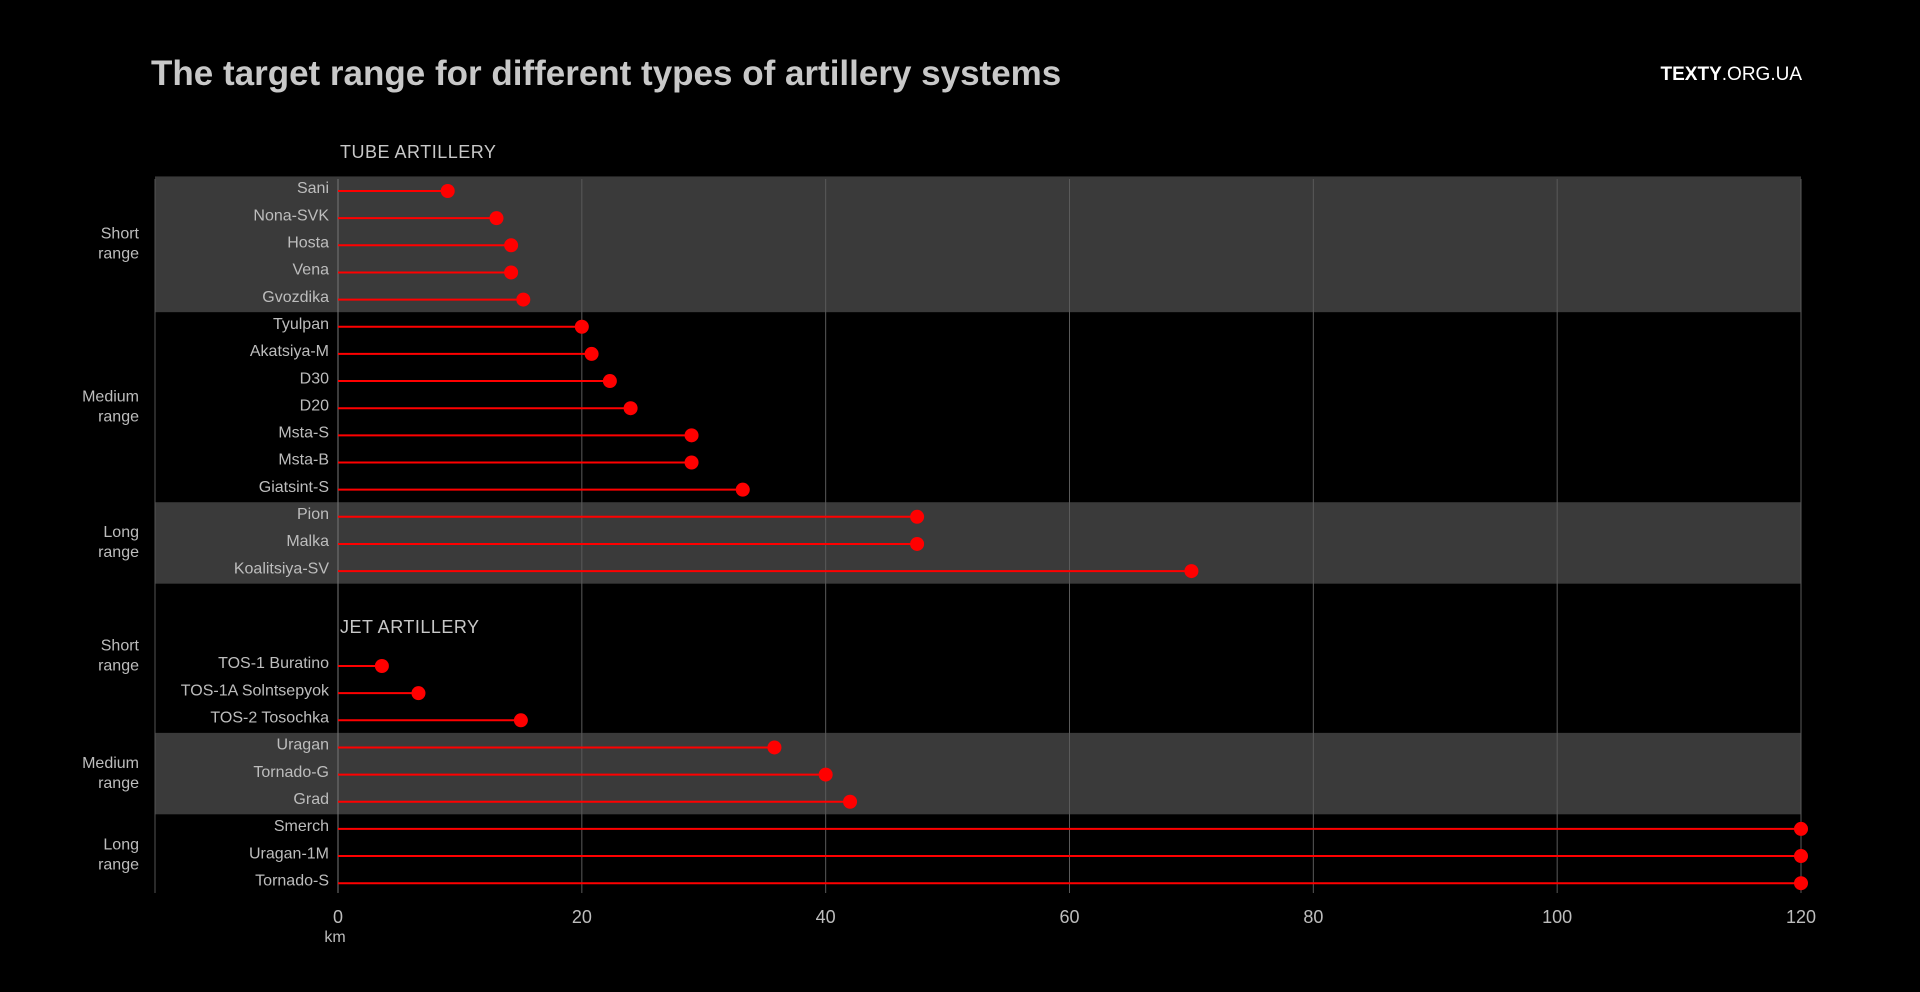  I want to click on section-header: TUBE ARTILLERY, so click(418, 152).